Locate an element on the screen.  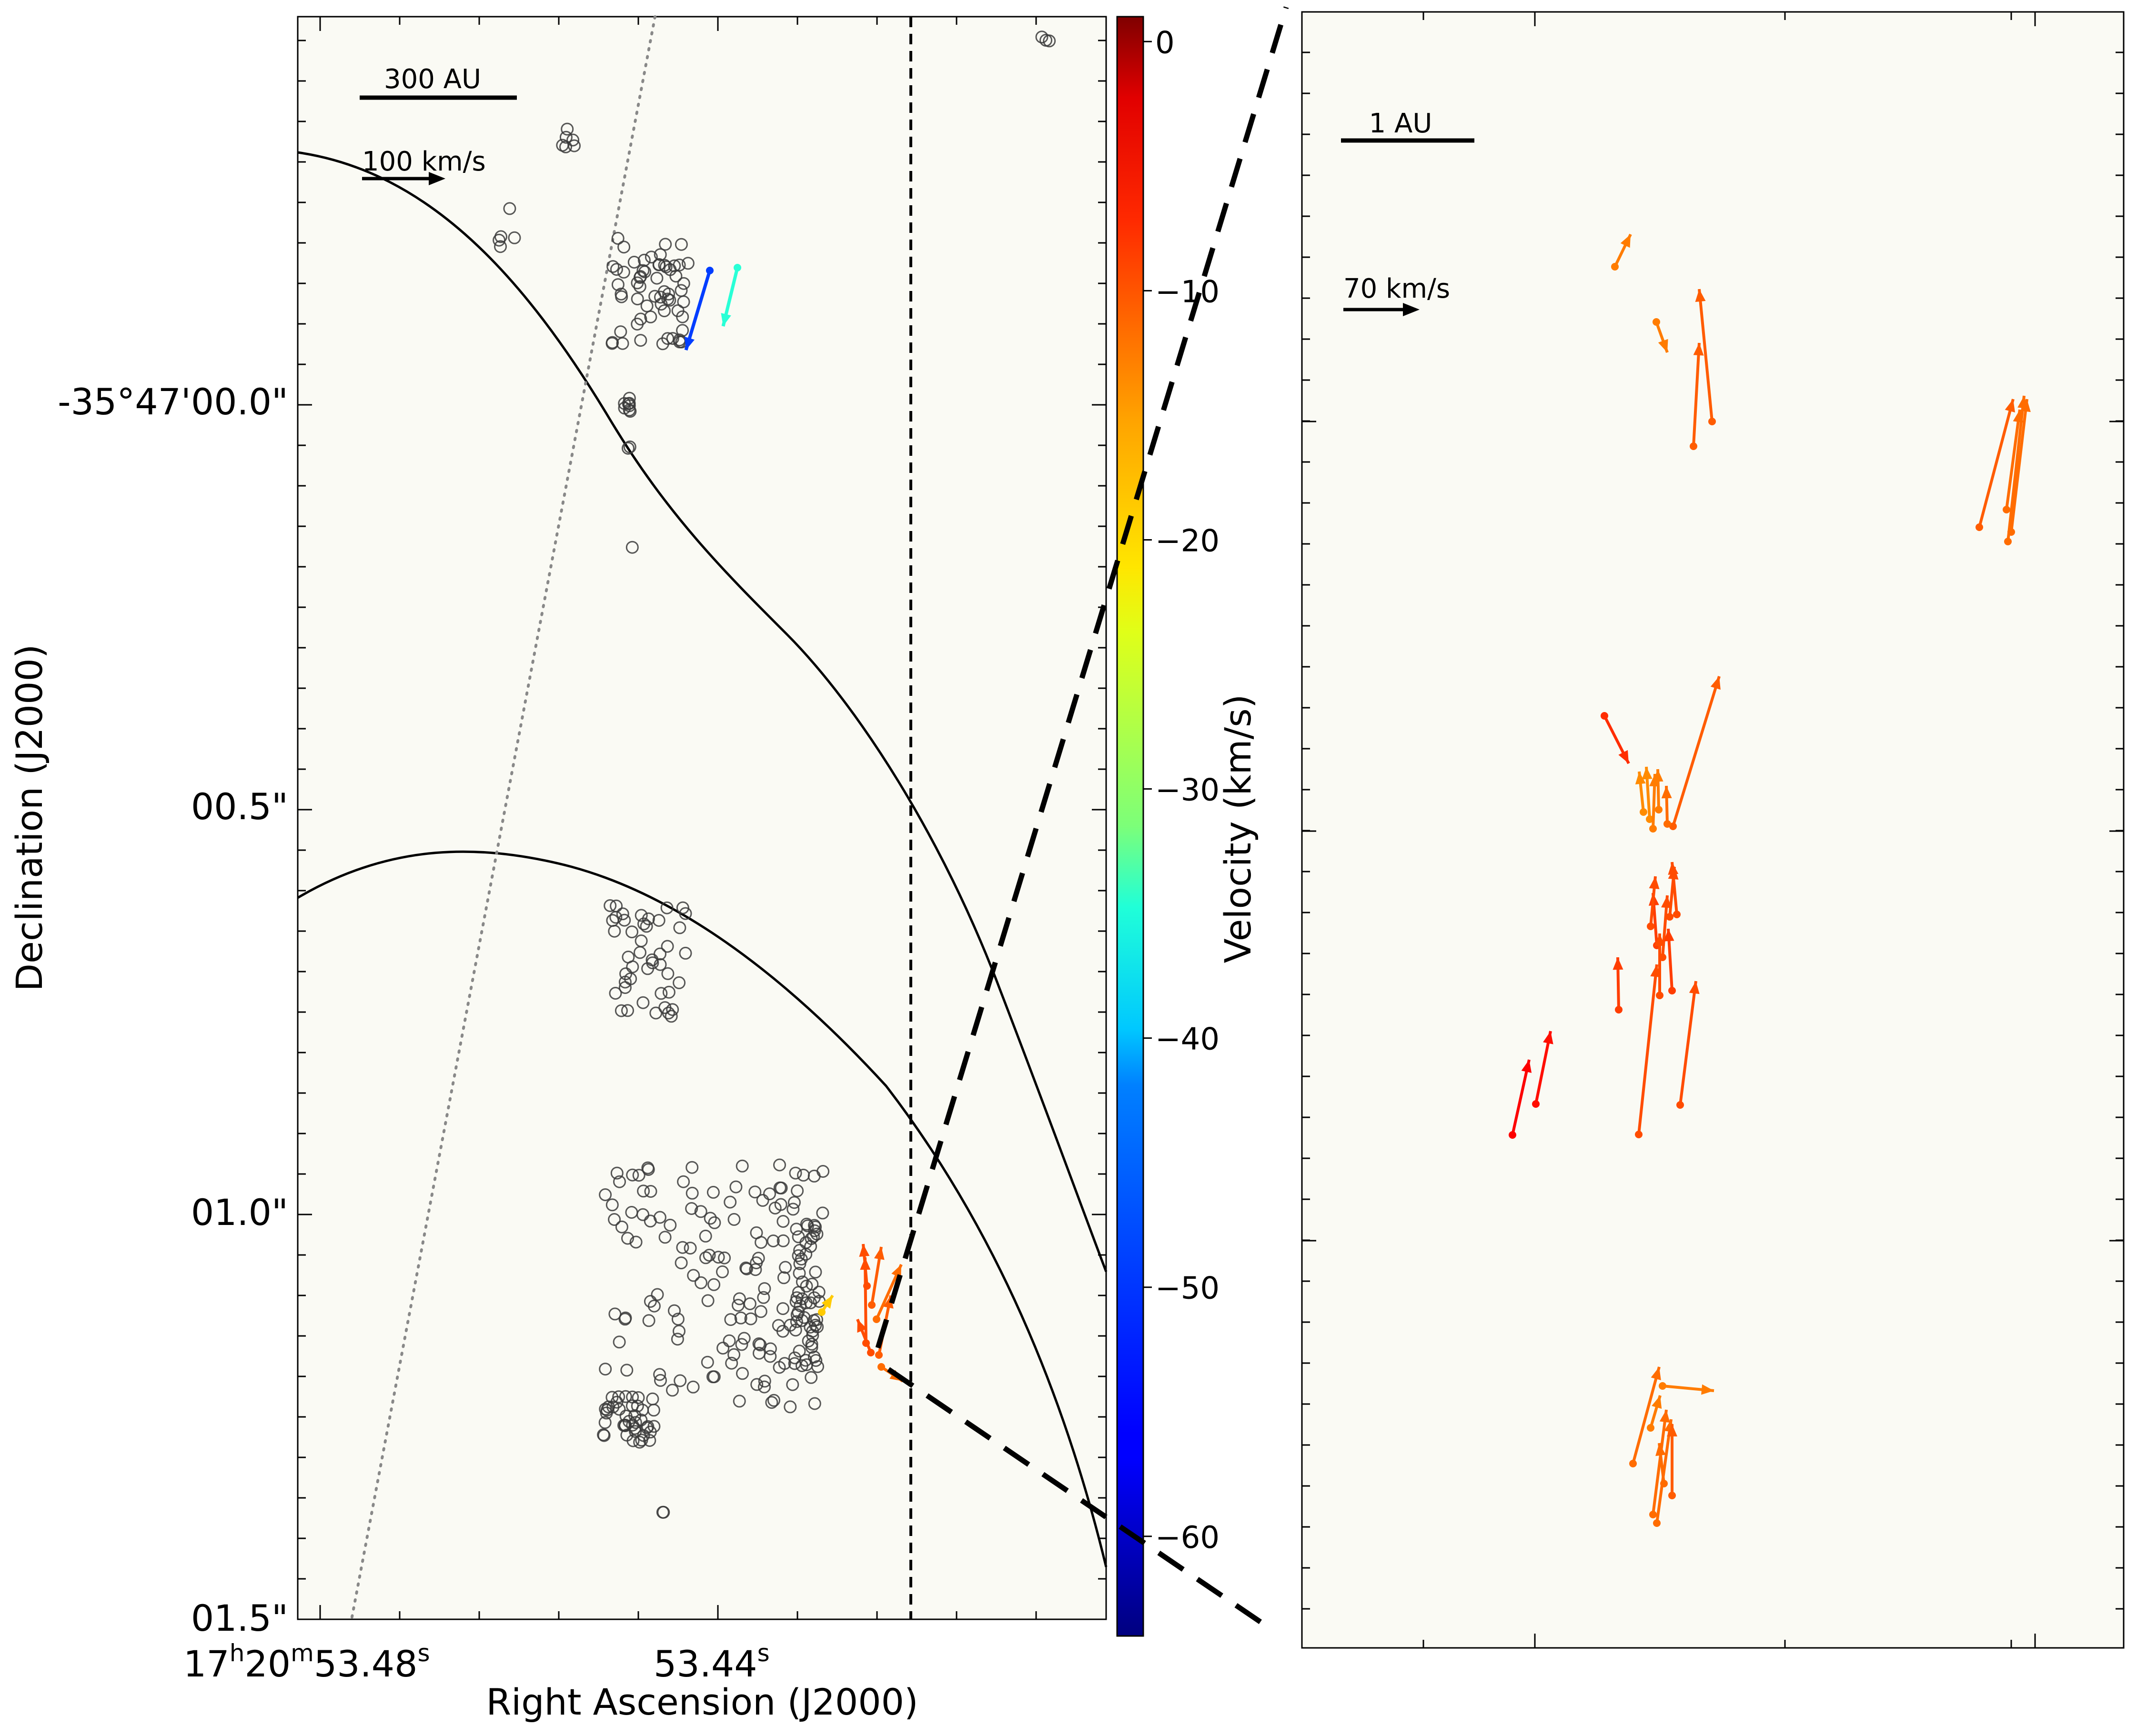
y-tick-label-2: 01.0" is located at coordinates (239, 1212).